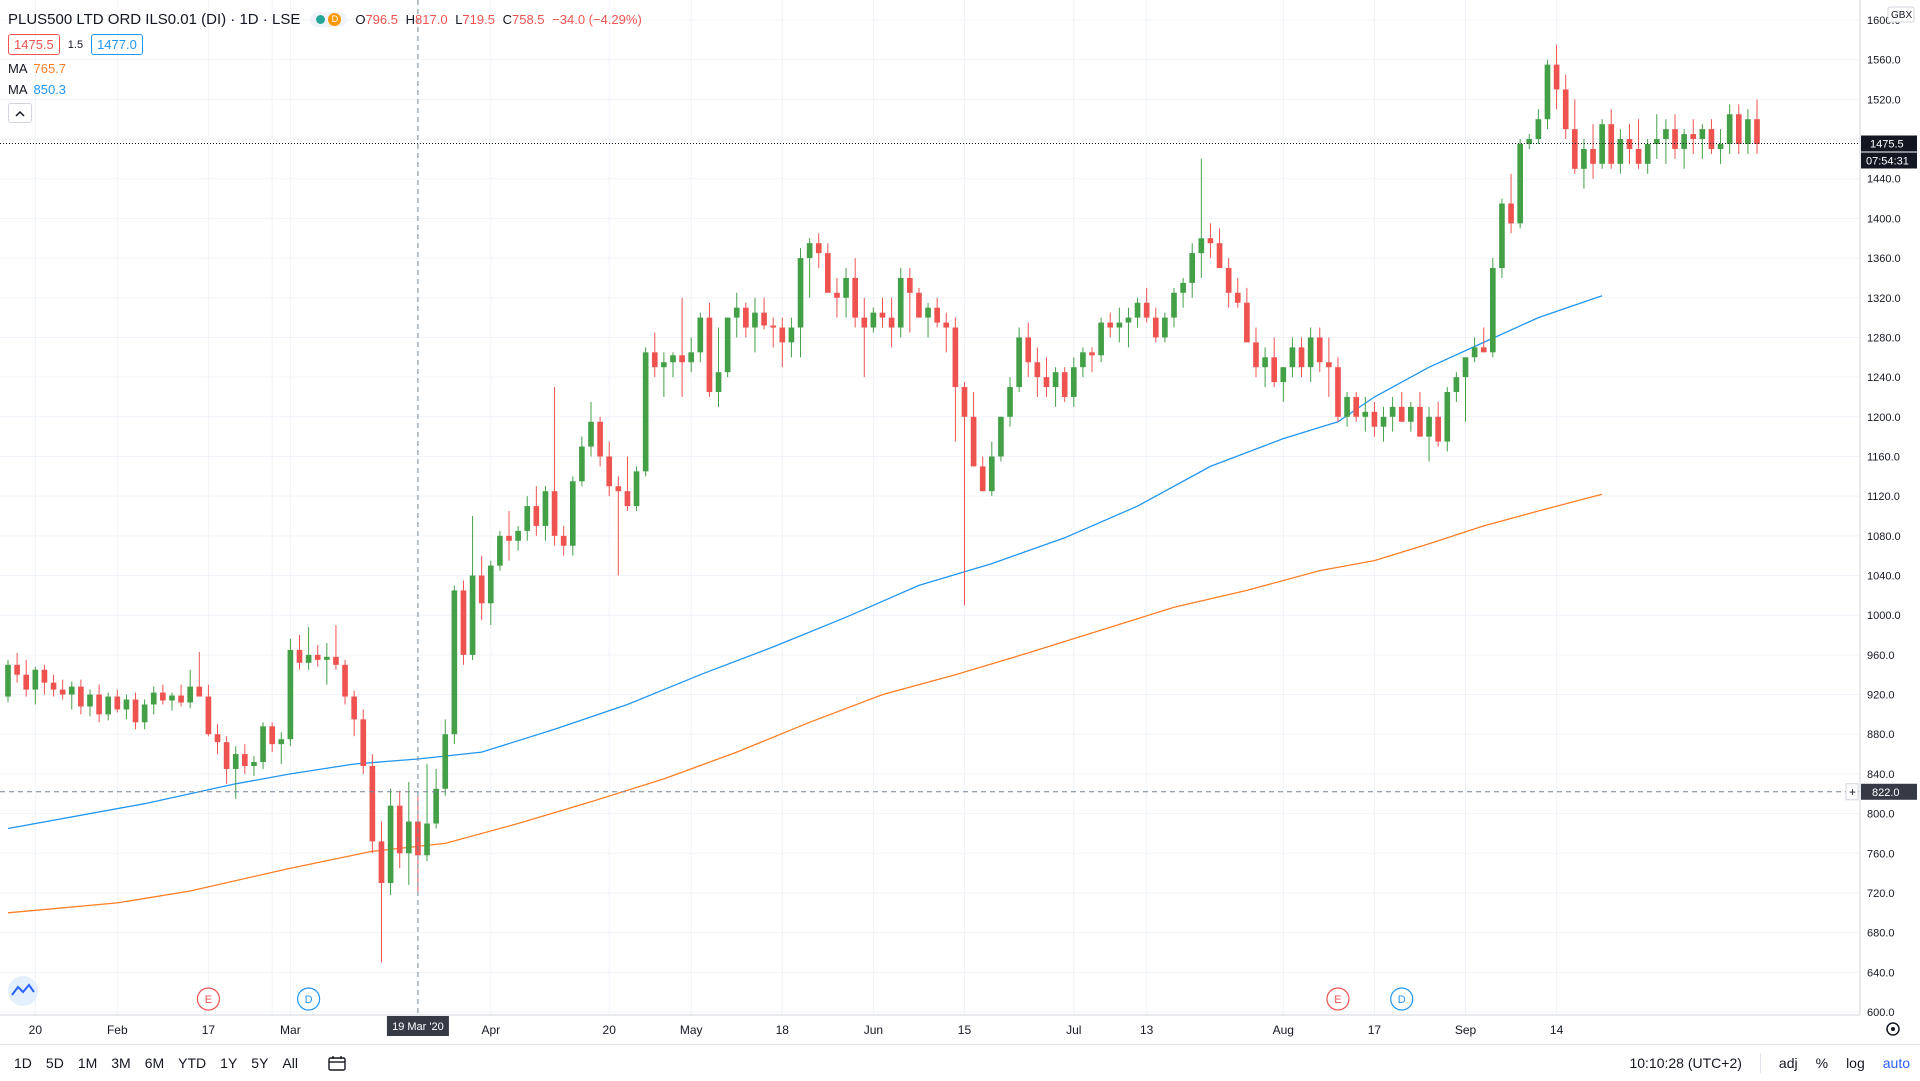  What do you see at coordinates (335, 19) in the screenshot?
I see `dividend-badge: D` at bounding box center [335, 19].